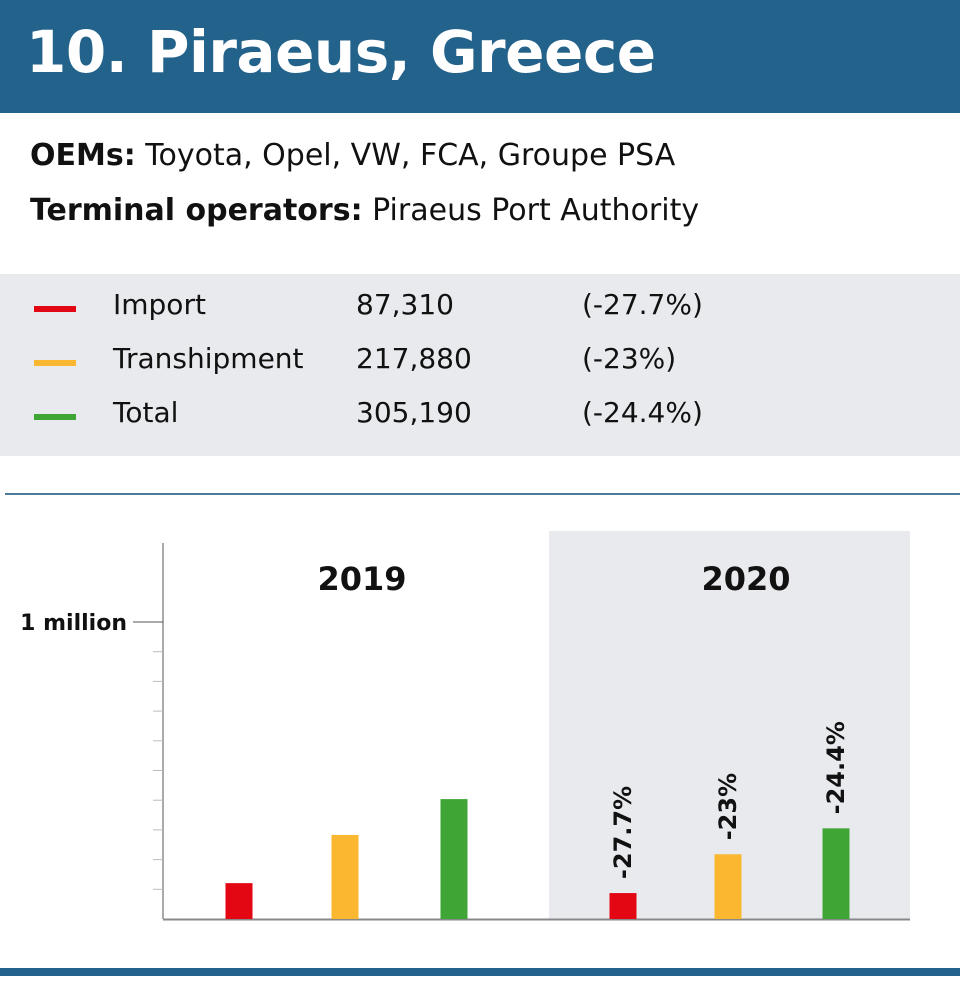  Describe the element at coordinates (642, 304) in the screenshot. I see `legend-change: (-27.7%)` at that location.